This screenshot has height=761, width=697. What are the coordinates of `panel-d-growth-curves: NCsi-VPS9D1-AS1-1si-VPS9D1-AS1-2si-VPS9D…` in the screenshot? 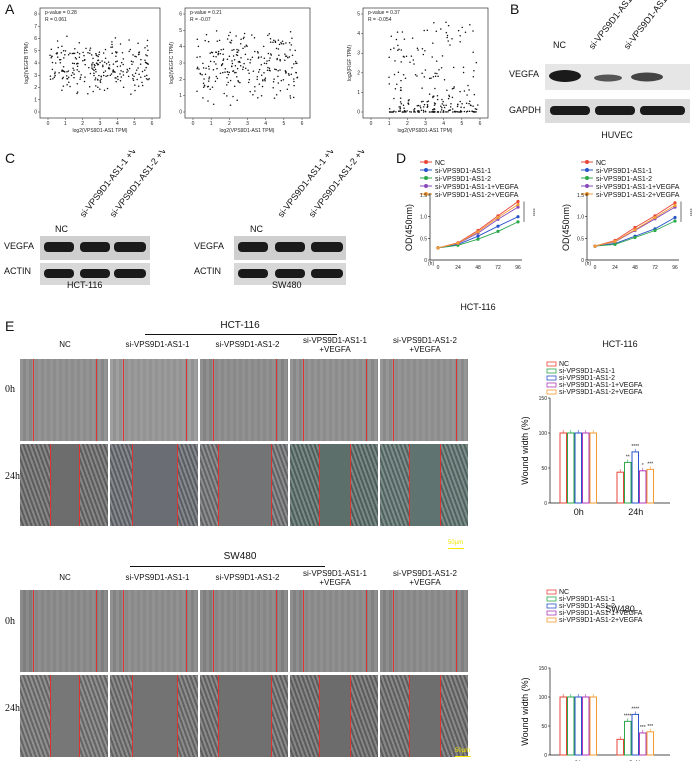 It's located at (548, 236).